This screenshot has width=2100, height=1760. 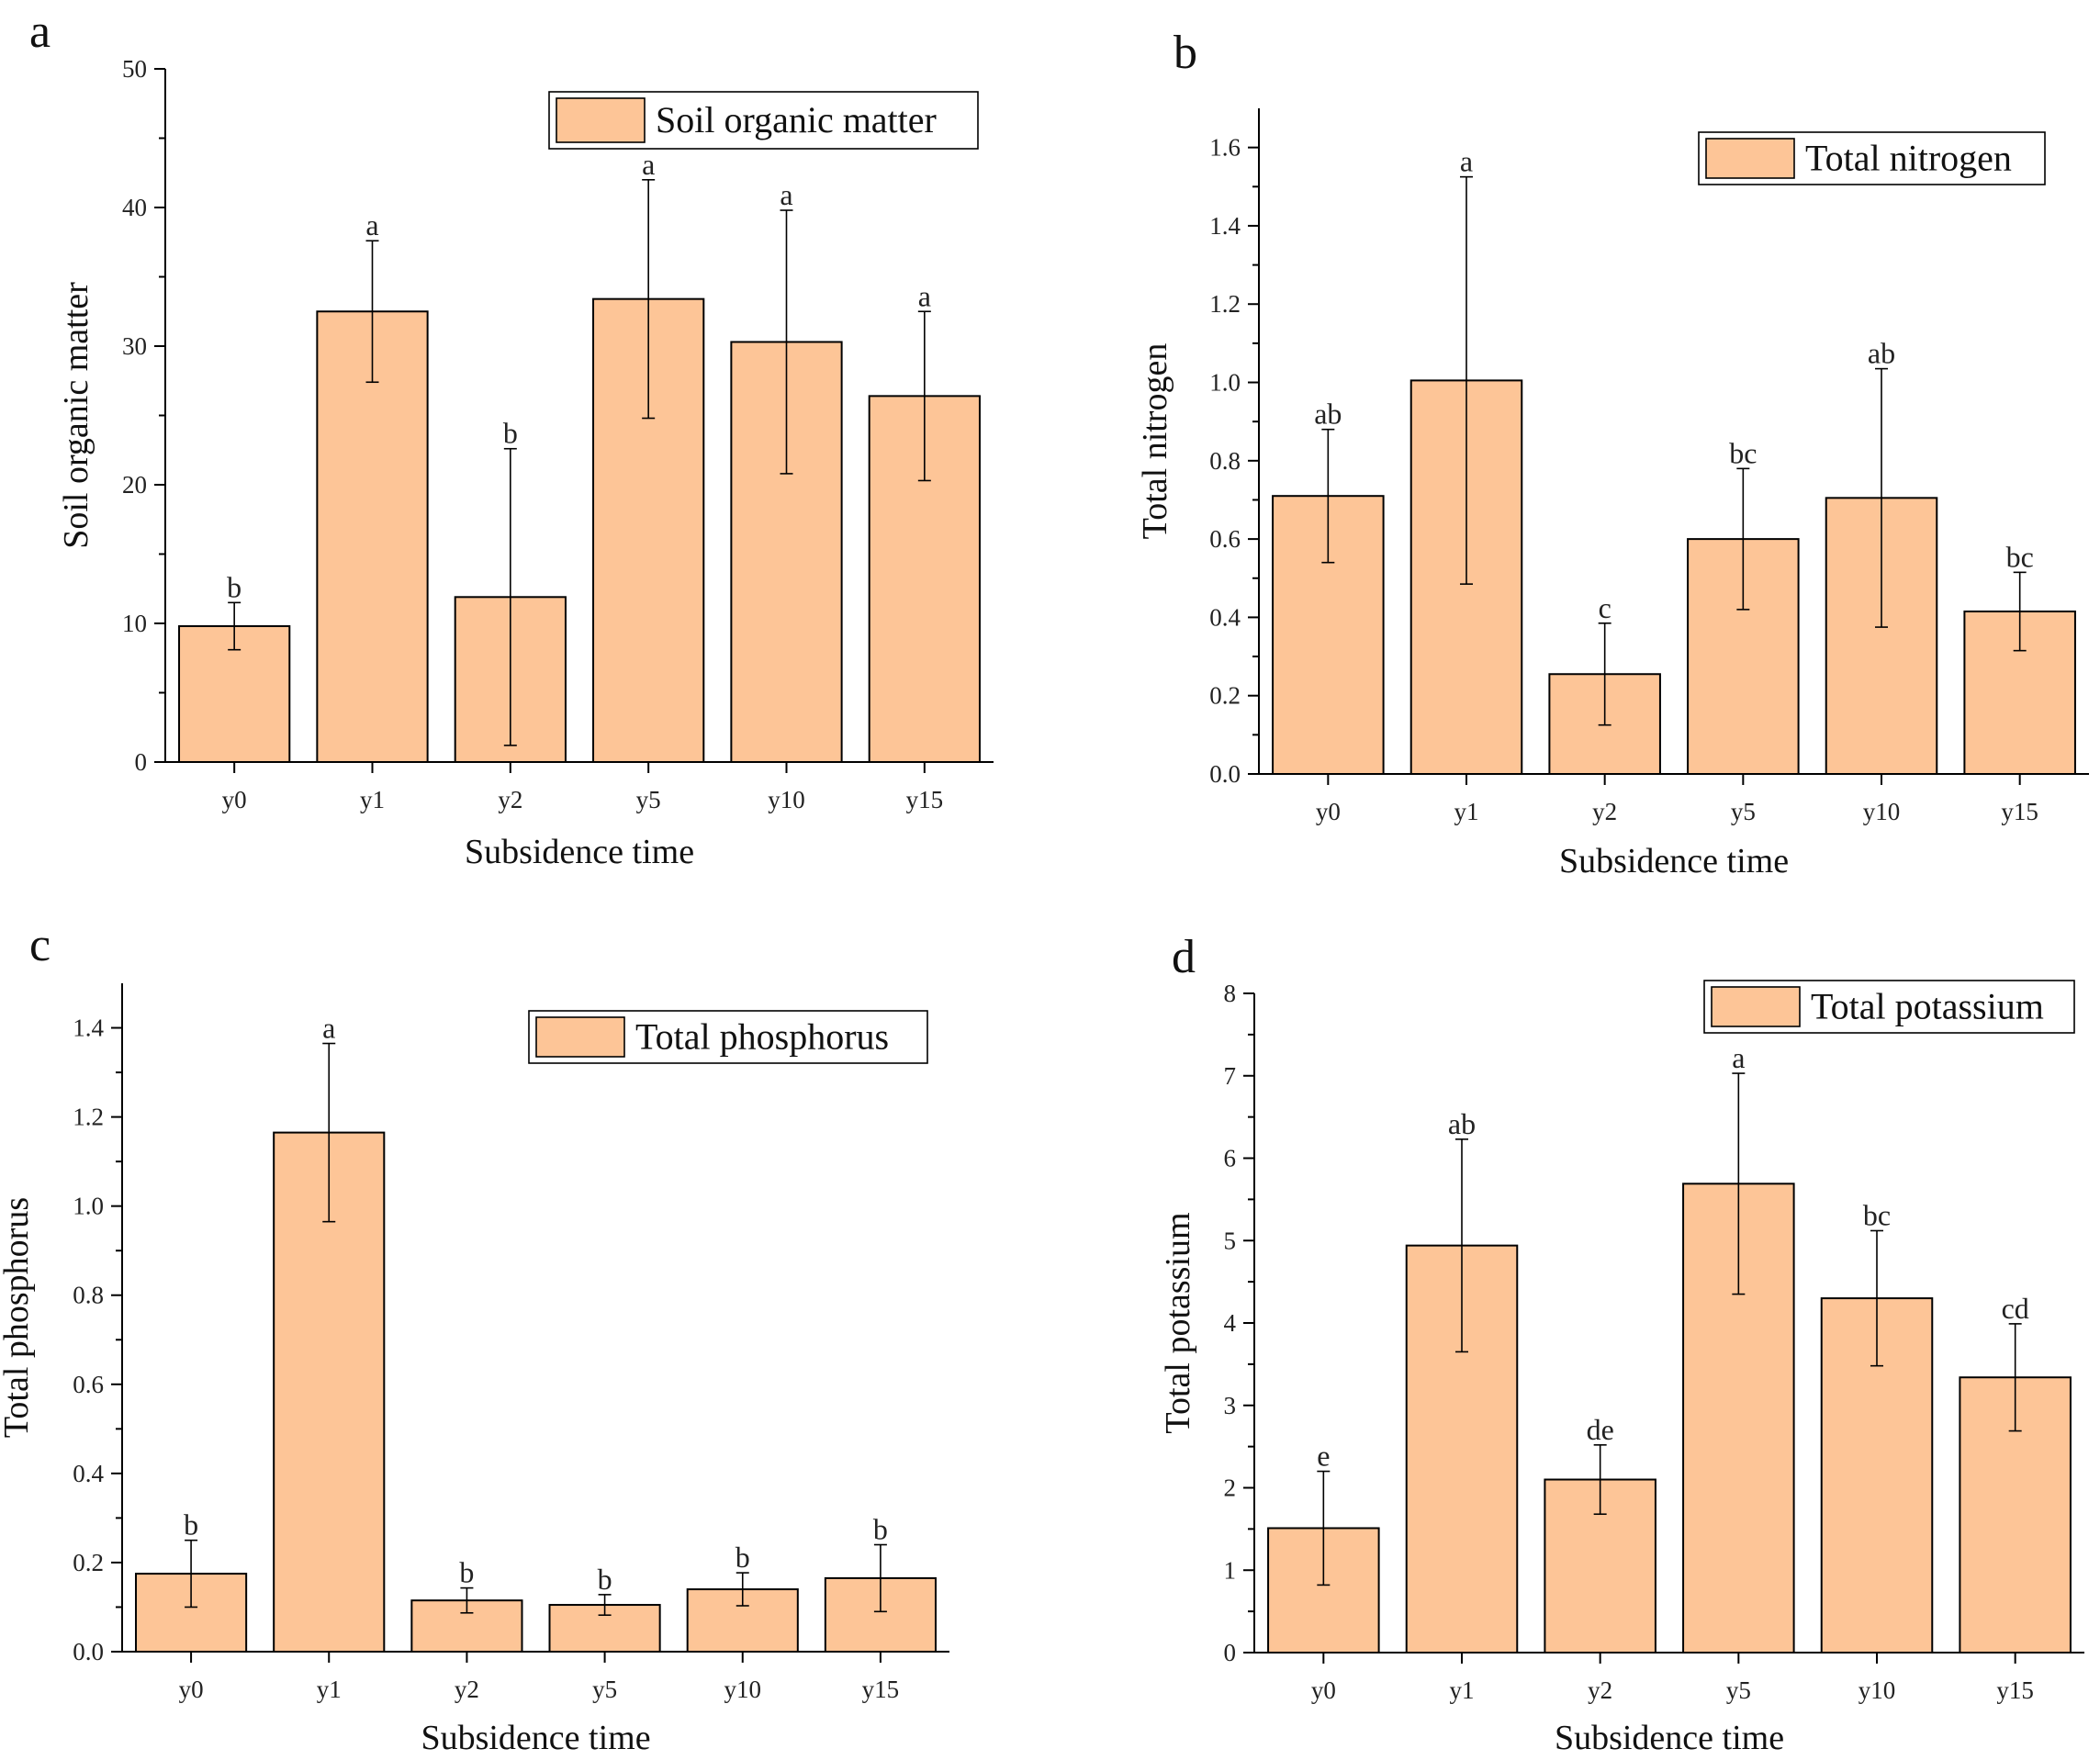 I want to click on significance-letter: c, so click(x=1605, y=607).